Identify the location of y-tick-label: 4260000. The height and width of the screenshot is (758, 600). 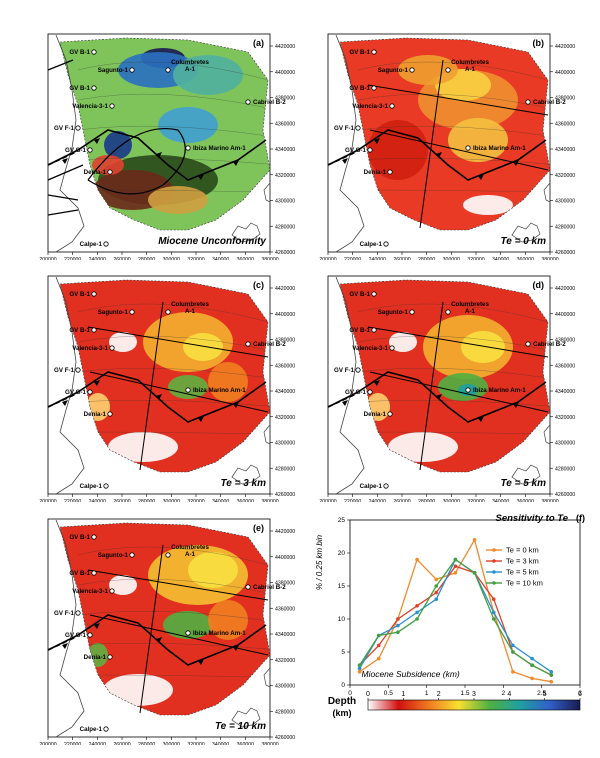
(565, 495).